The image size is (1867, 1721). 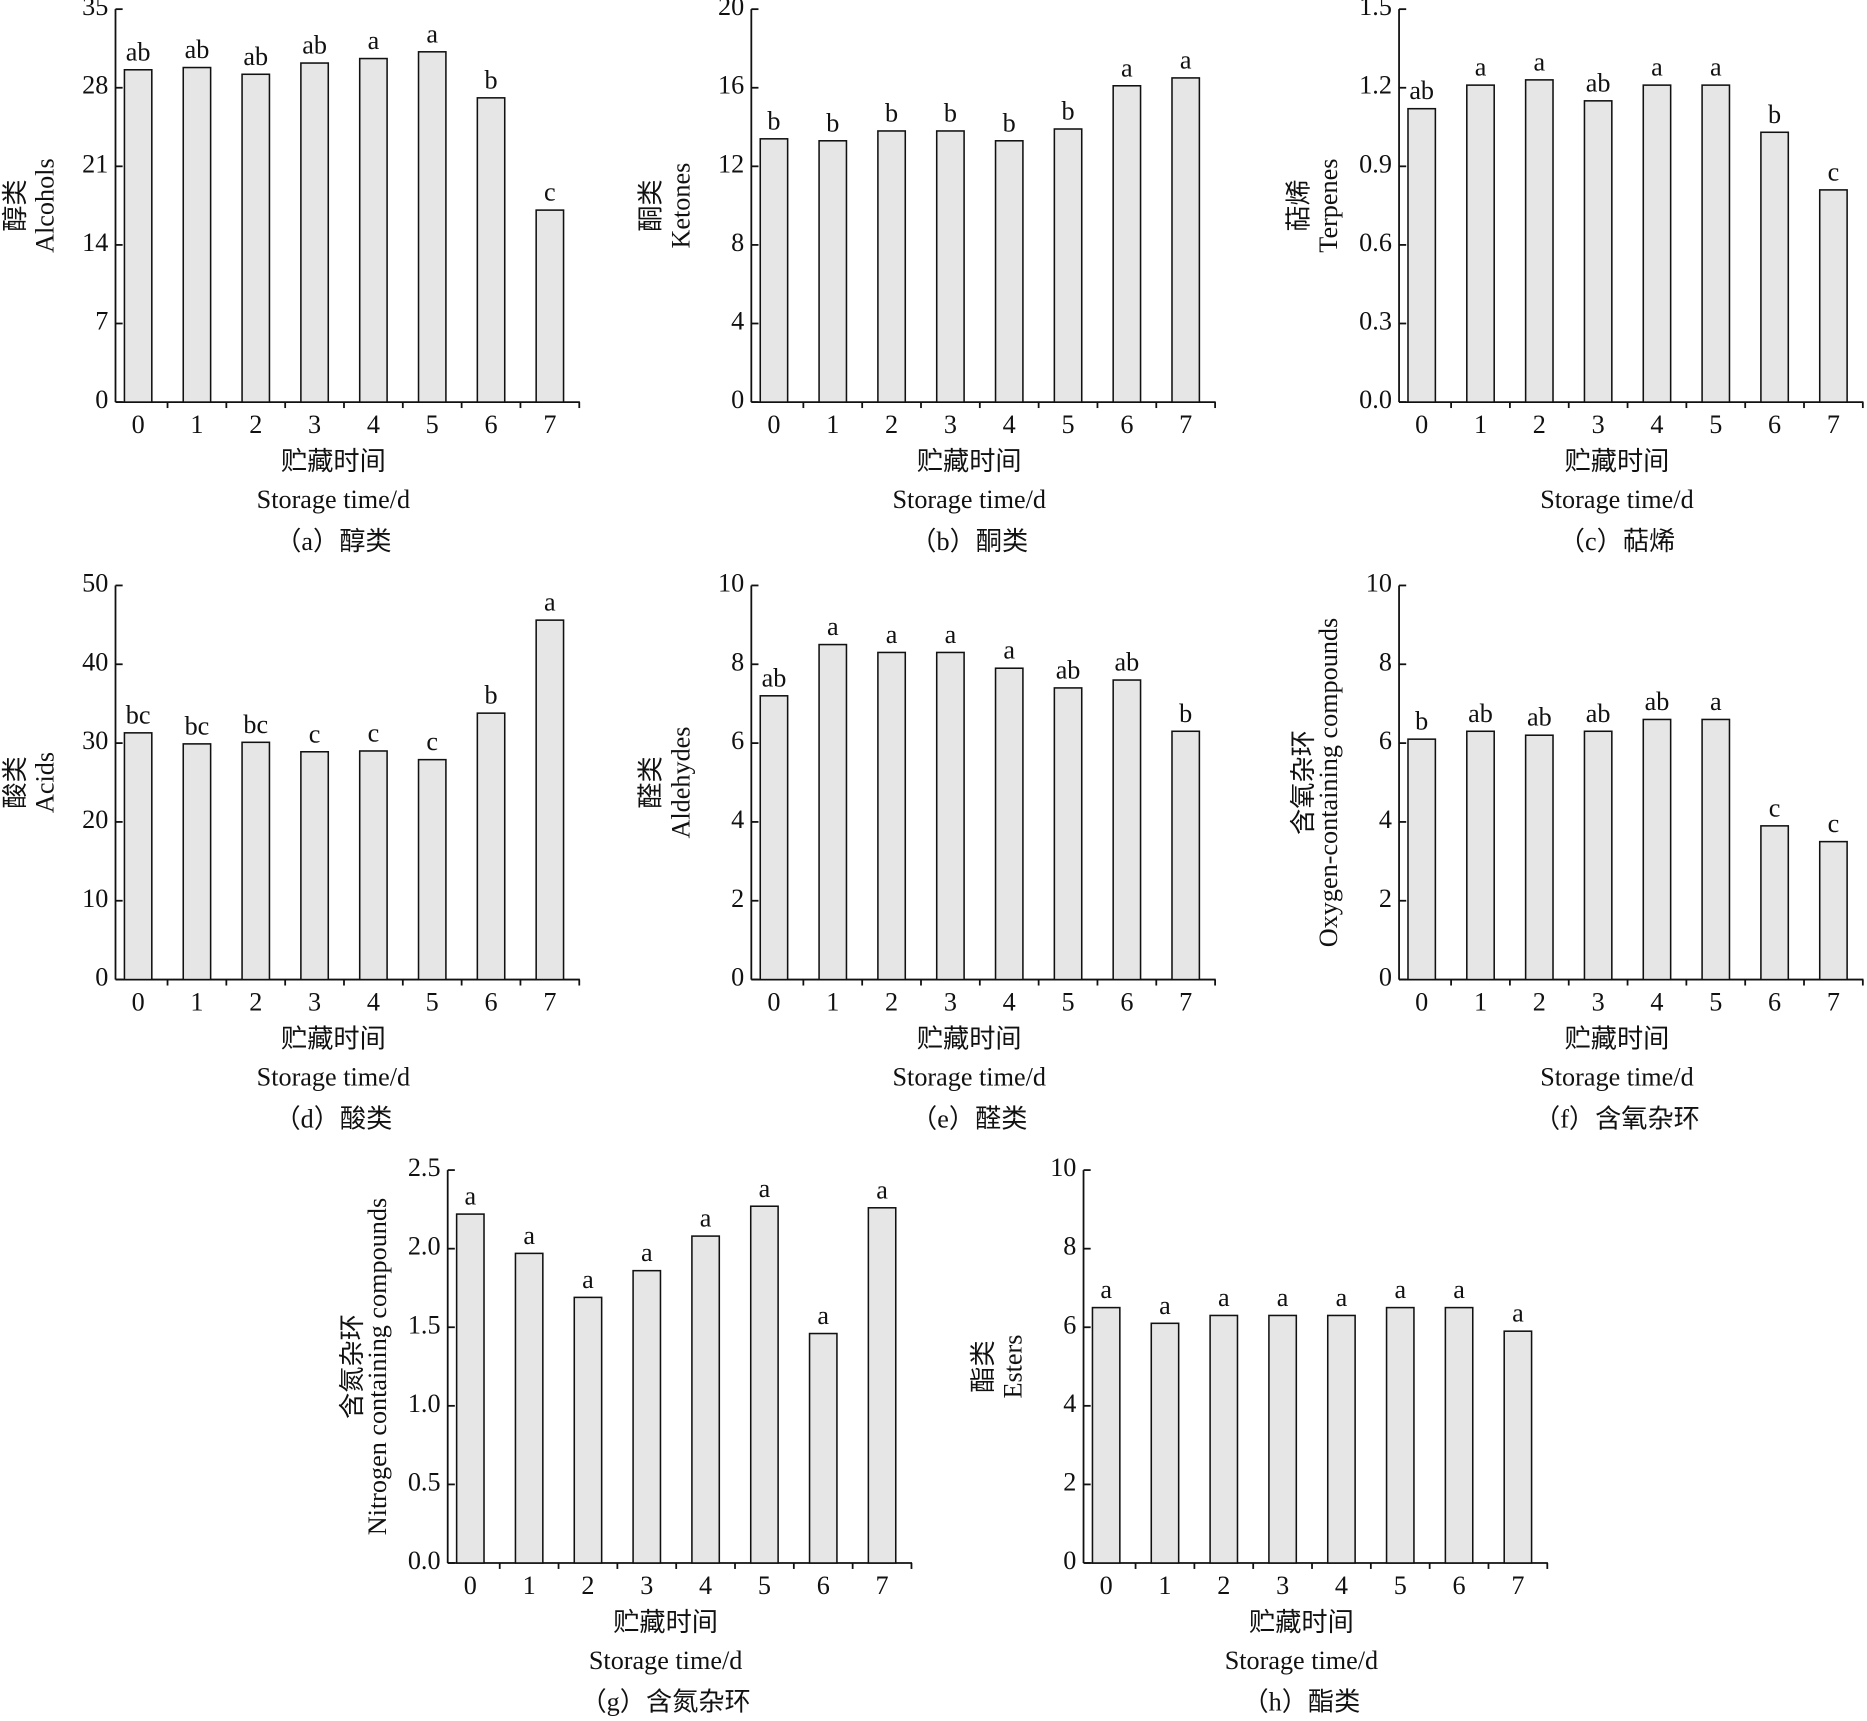 What do you see at coordinates (352, 1366) in the screenshot?
I see `y-axis-label: 含氮杂环` at bounding box center [352, 1366].